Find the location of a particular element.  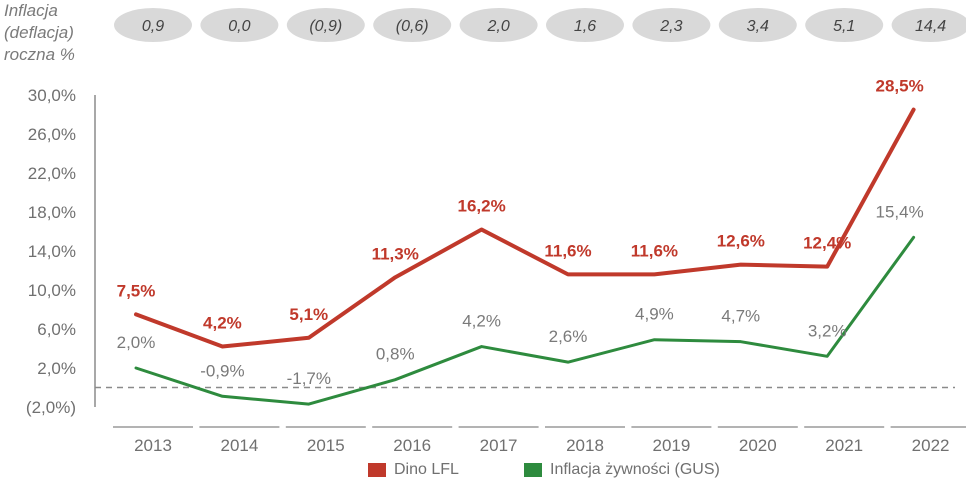

data-label-food-inflation: 3,2% is located at coordinates (827, 330).